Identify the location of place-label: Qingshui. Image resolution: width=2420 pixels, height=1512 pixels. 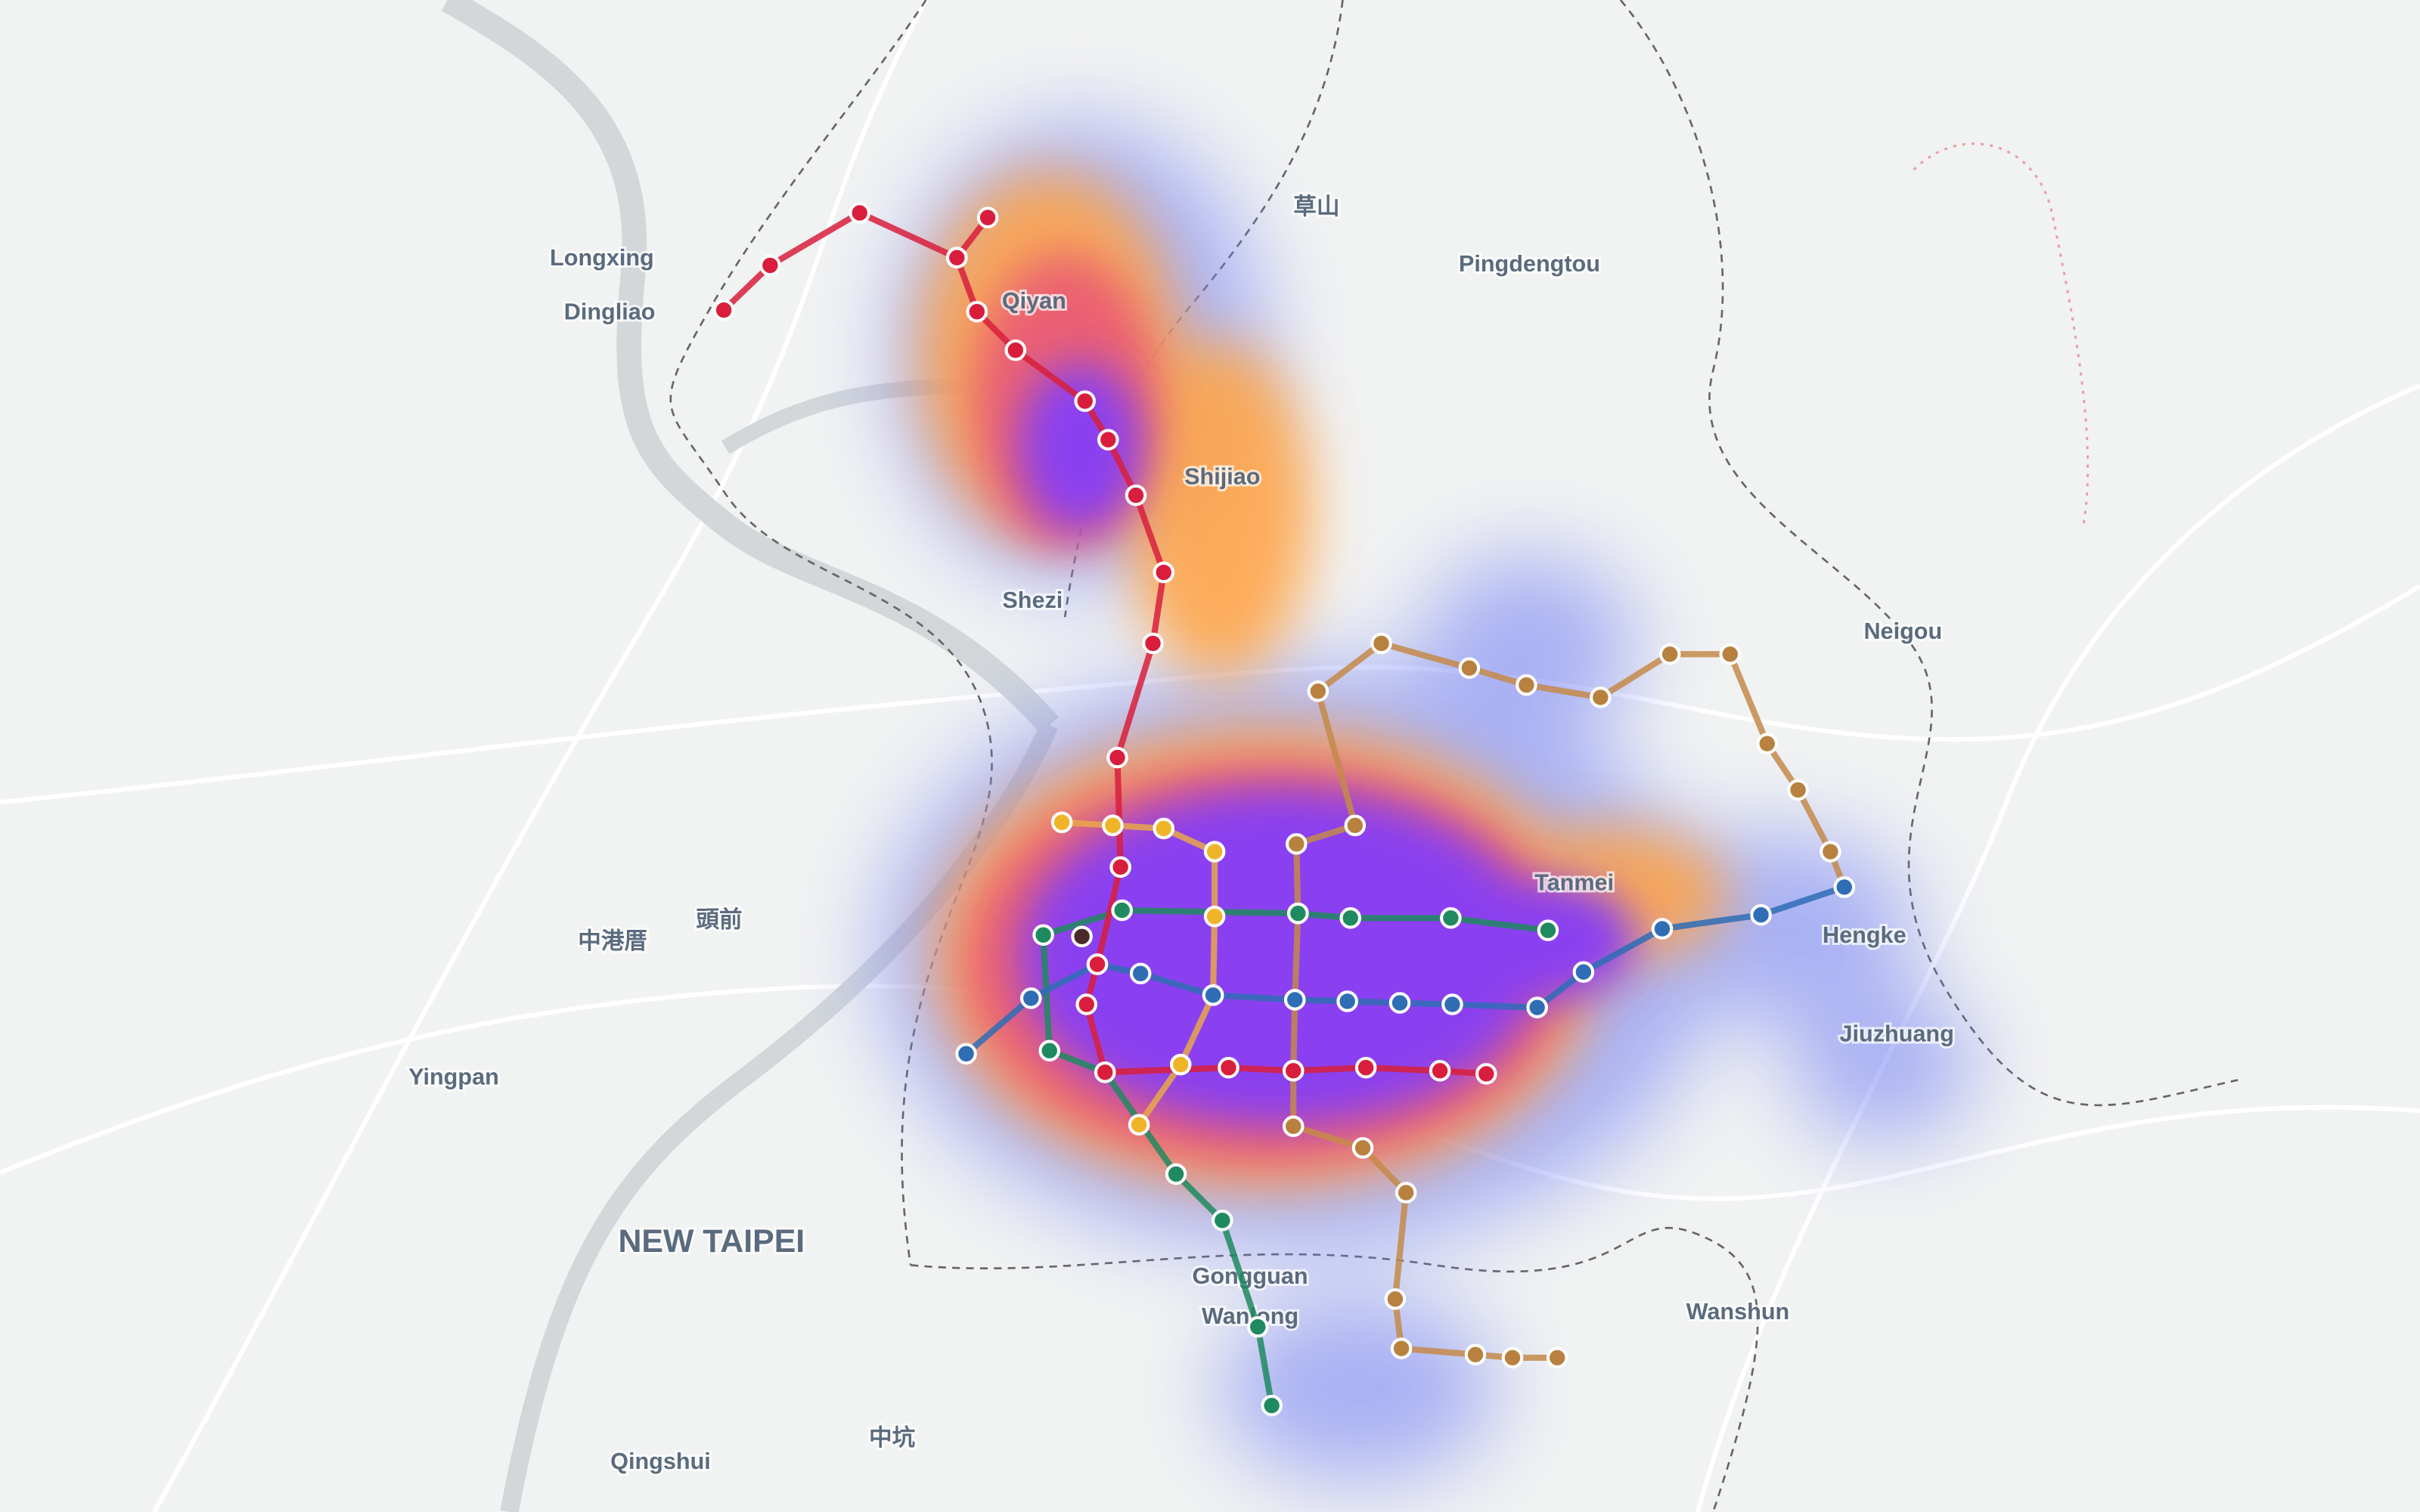
(660, 1461).